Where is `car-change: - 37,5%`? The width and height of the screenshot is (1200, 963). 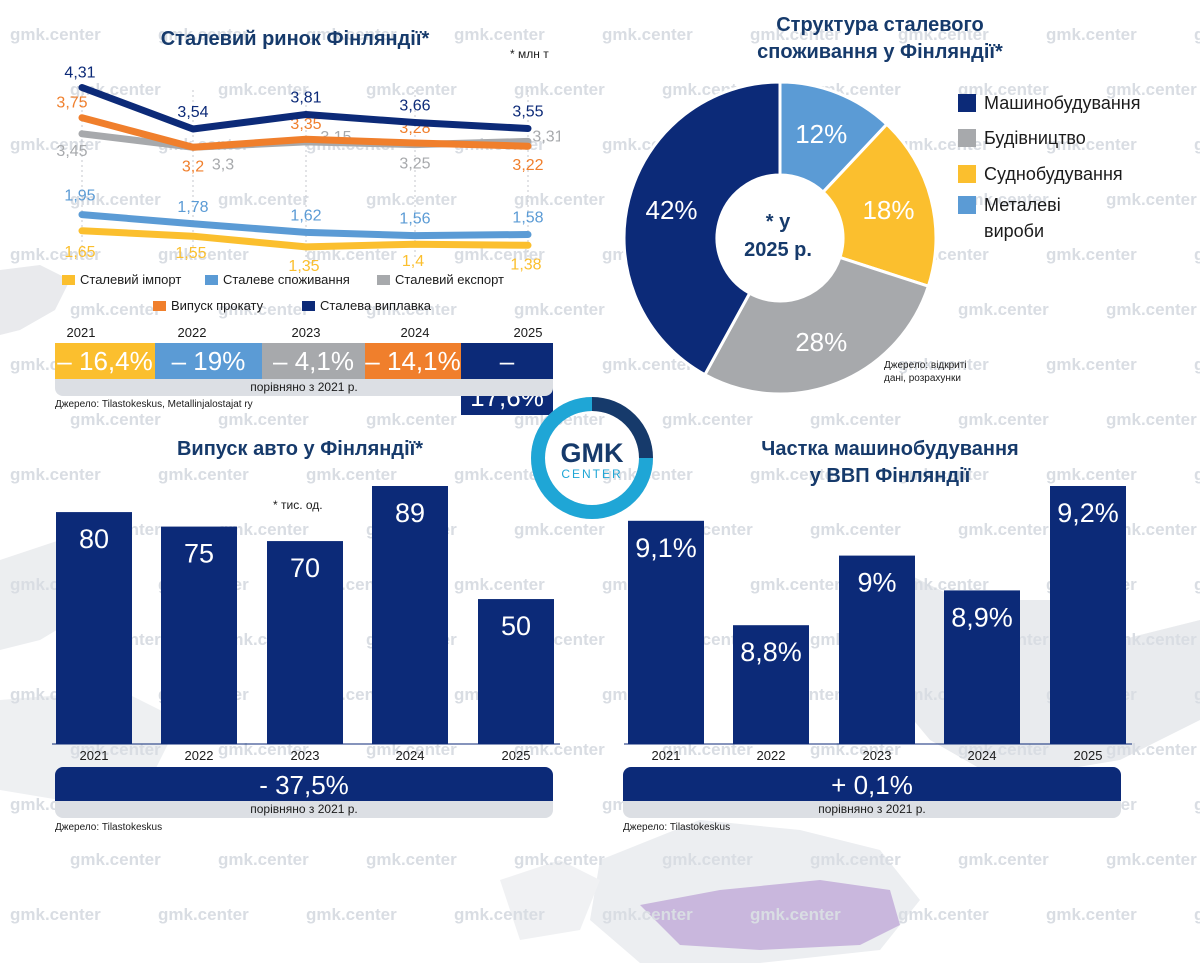 car-change: - 37,5% is located at coordinates (304, 784).